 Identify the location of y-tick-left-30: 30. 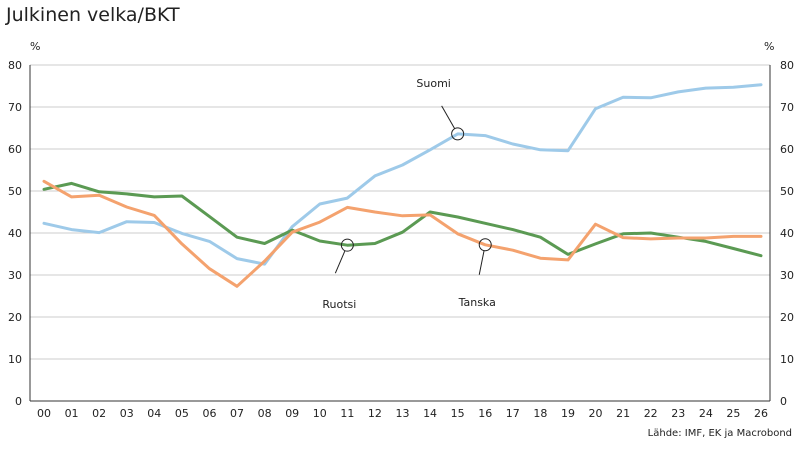
(15, 275).